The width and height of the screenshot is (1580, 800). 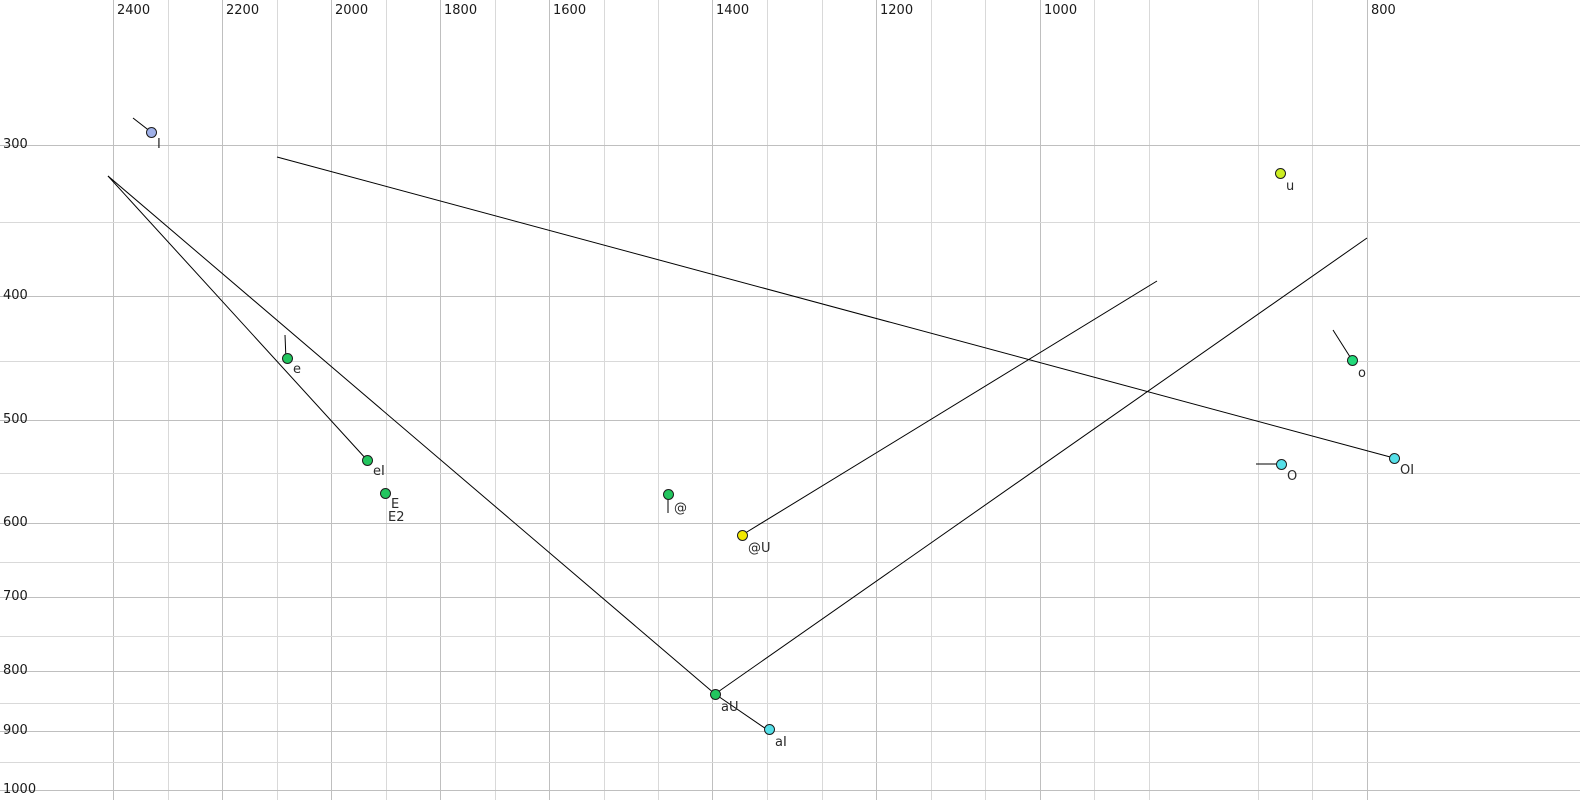 I want to click on data-point-label-@: @, so click(x=680, y=508).